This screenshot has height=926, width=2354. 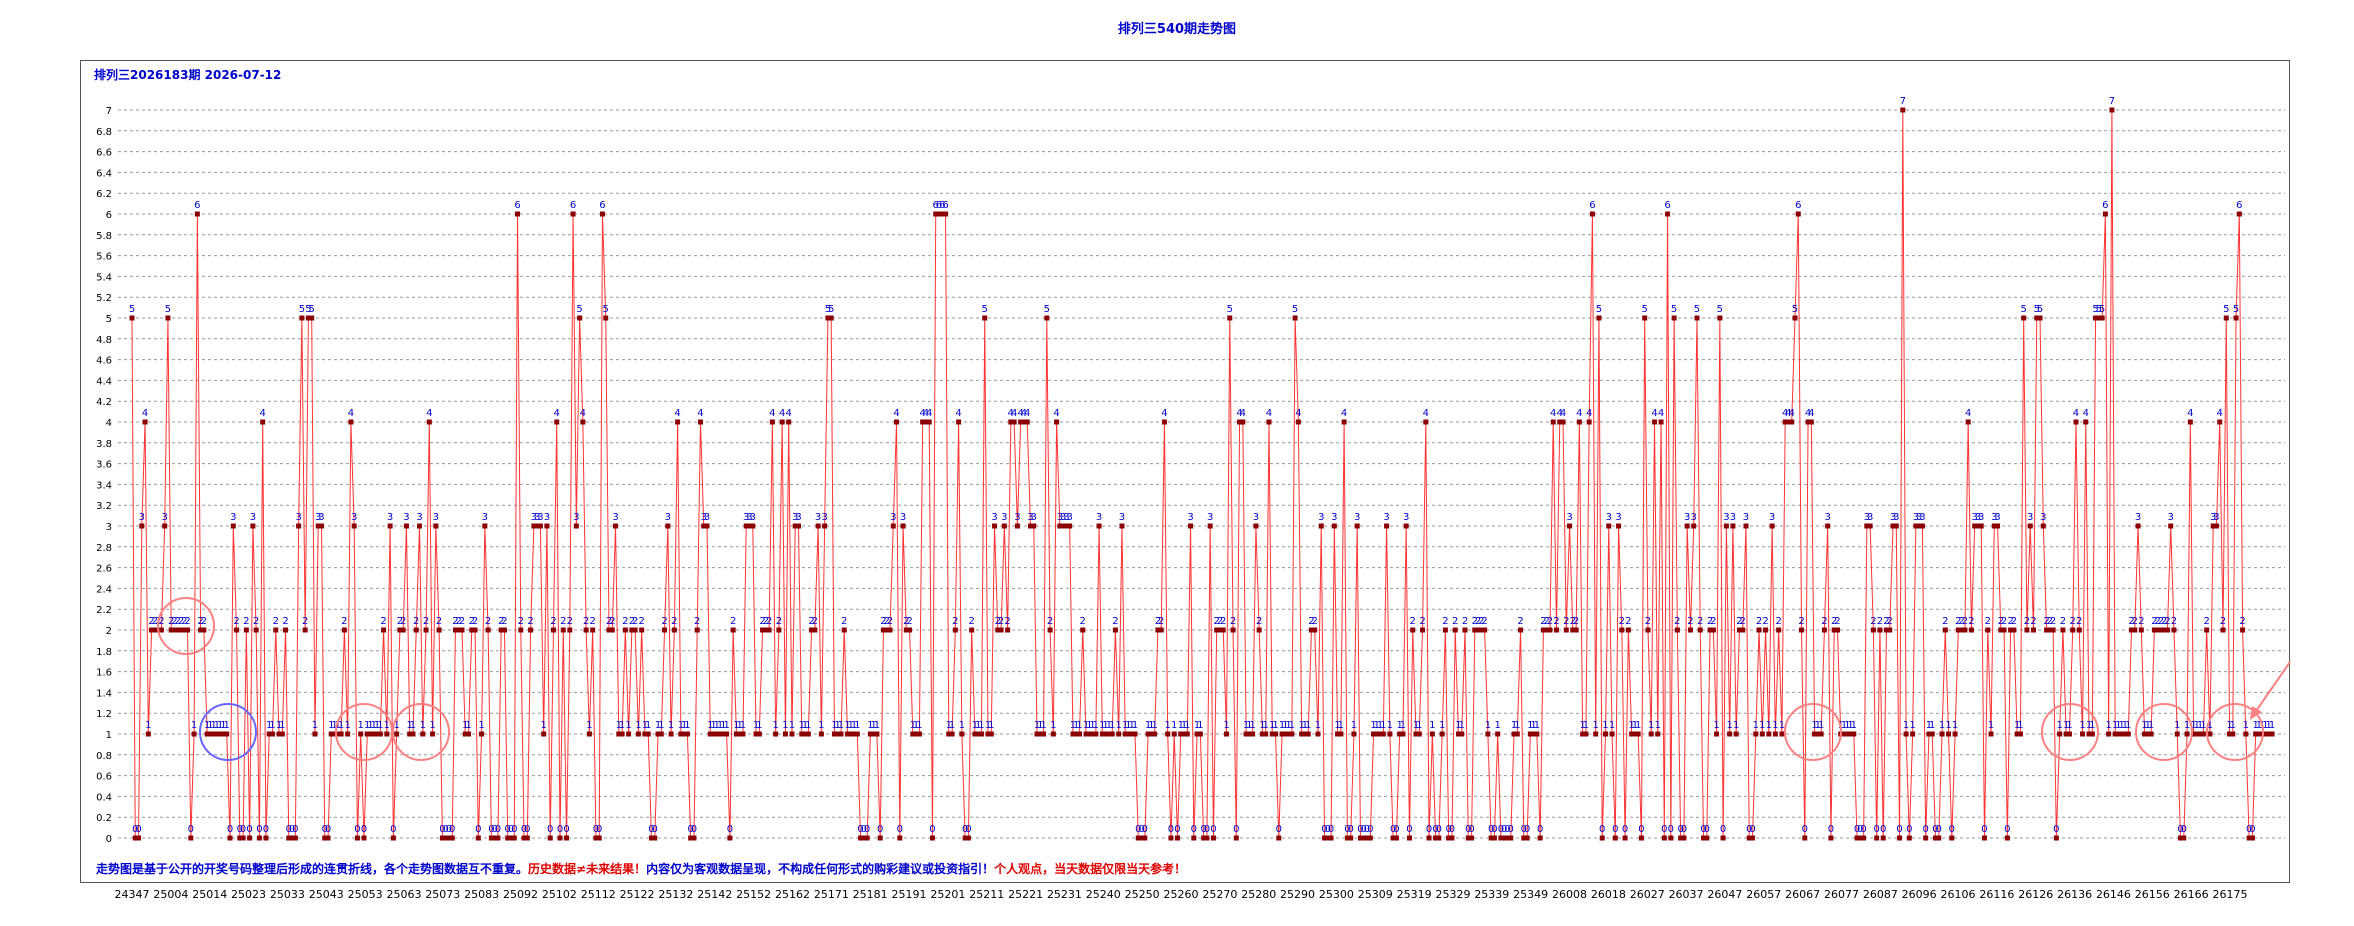 I want to click on x-tick-label: 26106, so click(x=1958, y=894).